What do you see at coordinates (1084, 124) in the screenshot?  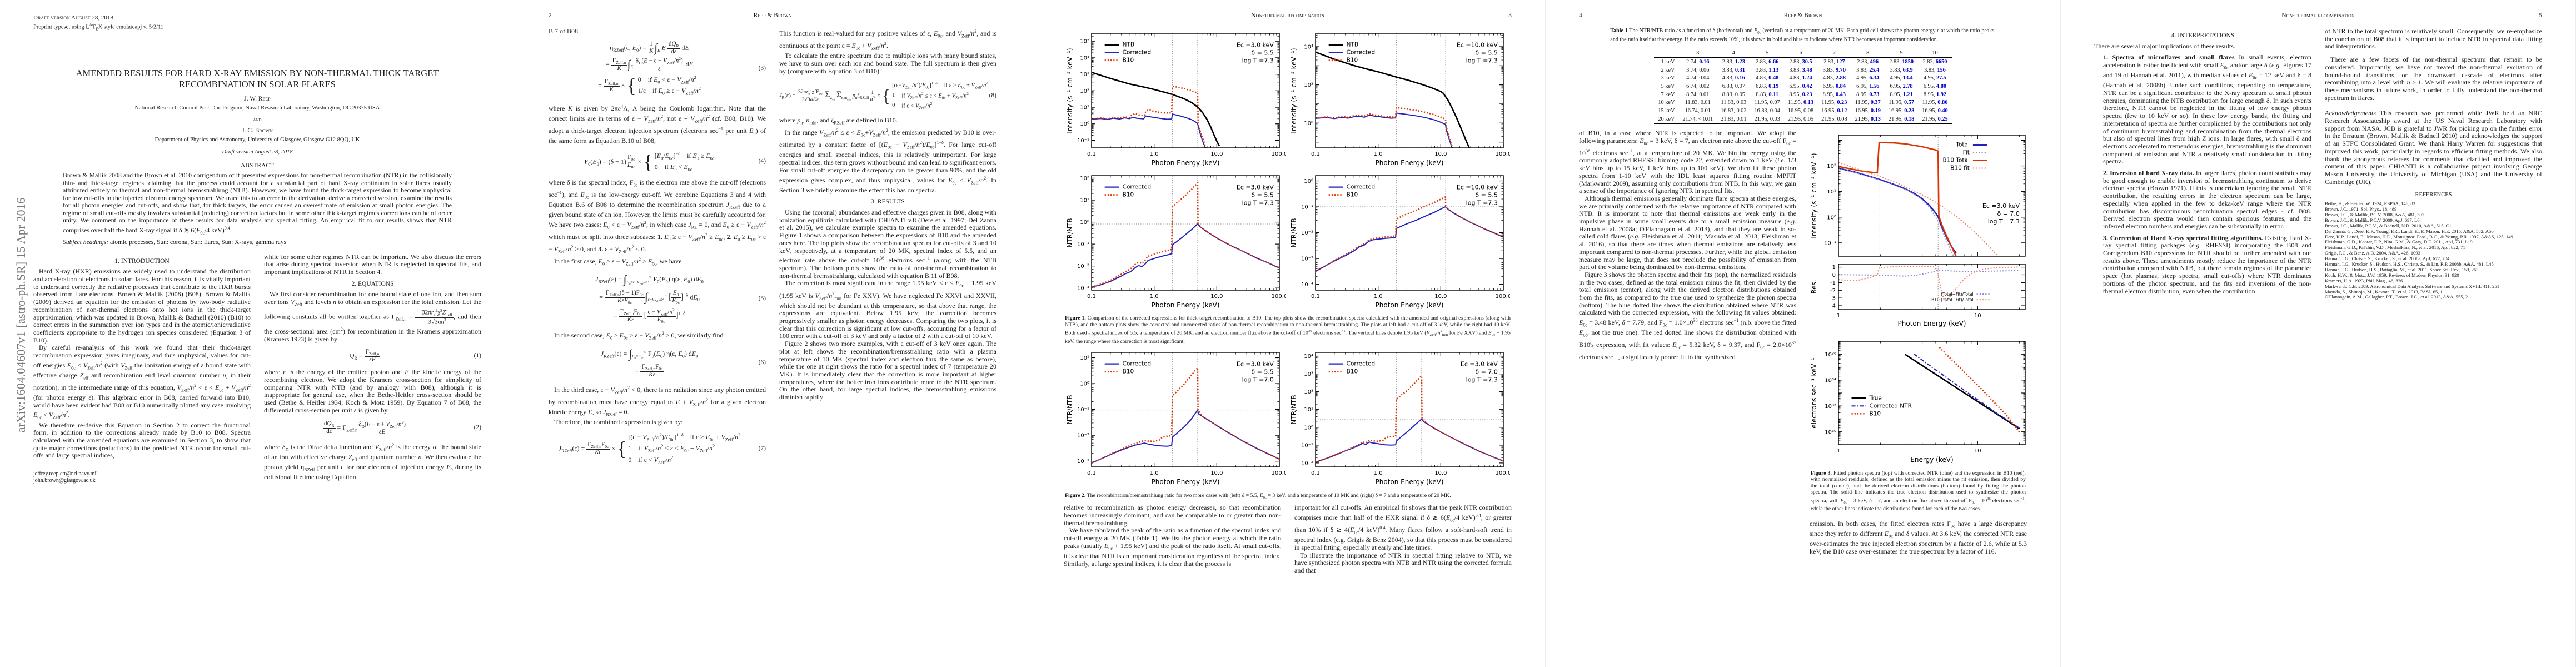 I see `svg-text: 10⁰` at bounding box center [1084, 124].